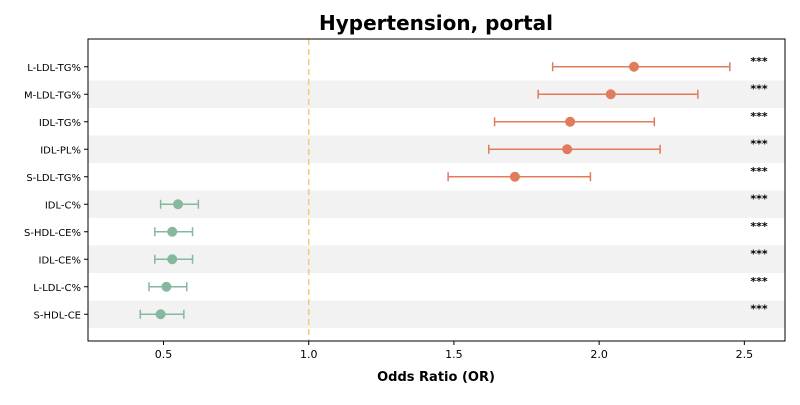 The width and height of the screenshot is (800, 405). Describe the element at coordinates (309, 354) in the screenshot. I see `x-tick-label: 1.0` at that location.